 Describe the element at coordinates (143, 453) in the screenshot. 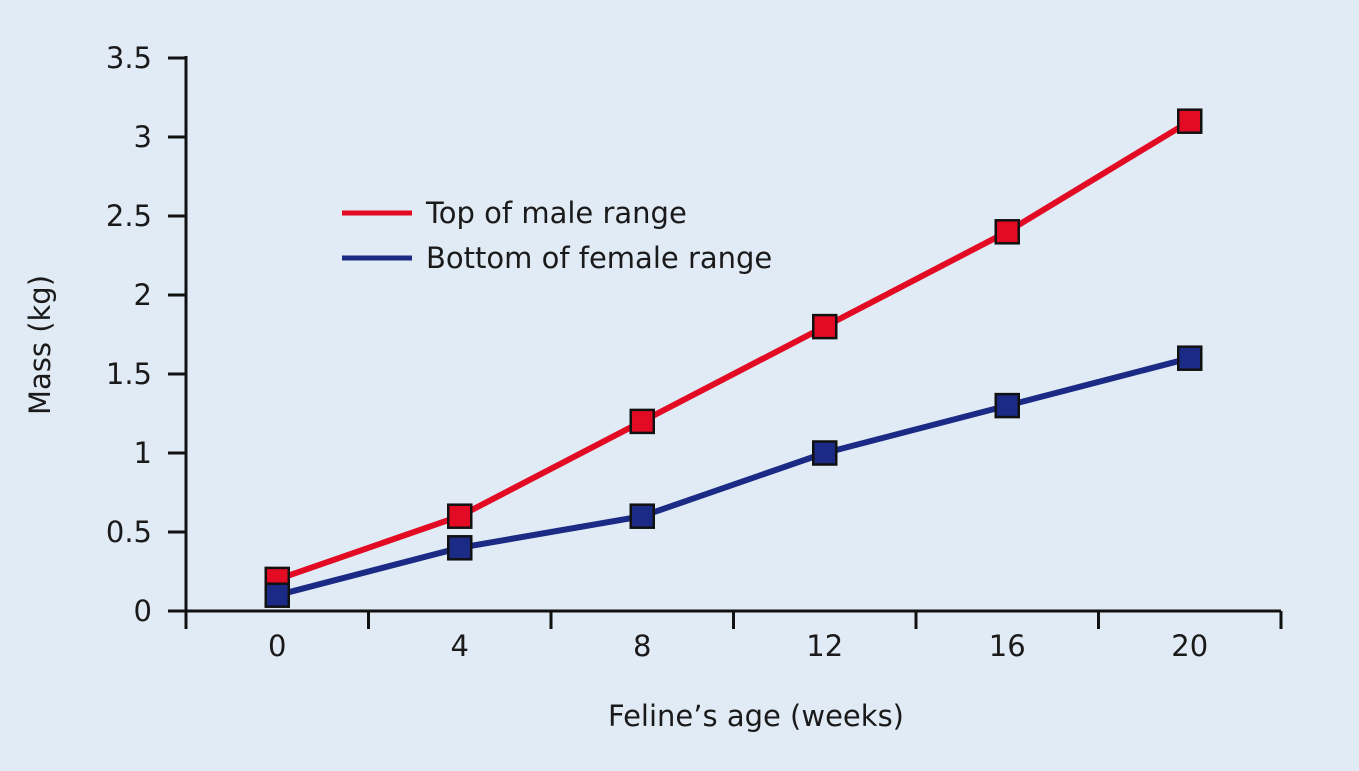

I see `y-tick-label: 1` at that location.